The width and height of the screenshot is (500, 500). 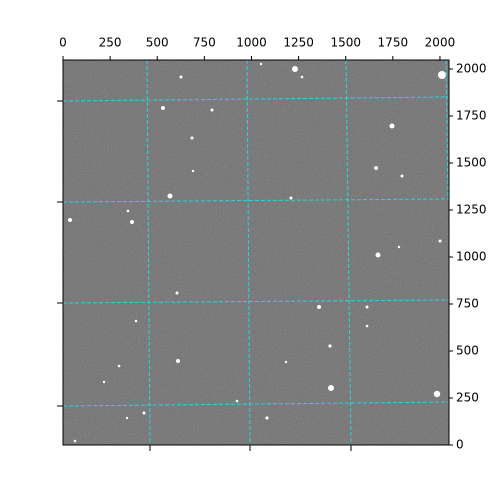 I want to click on x-tick-label: 1000, so click(x=251, y=43).